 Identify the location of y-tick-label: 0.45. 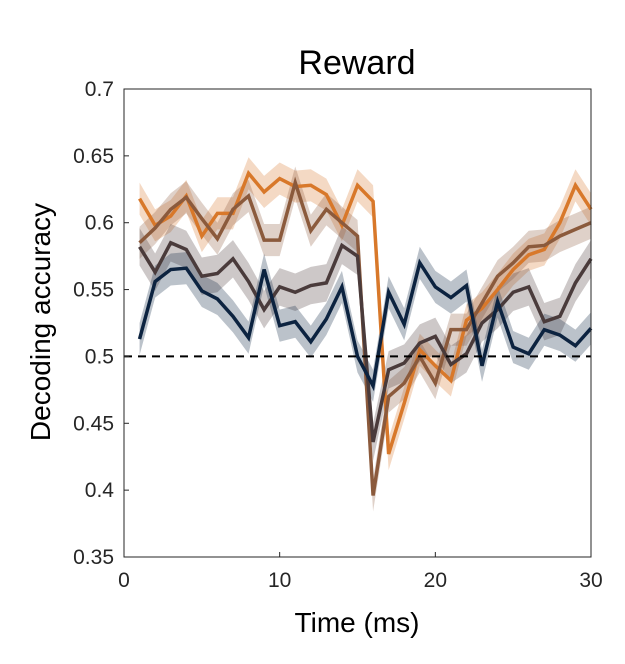
(93, 423).